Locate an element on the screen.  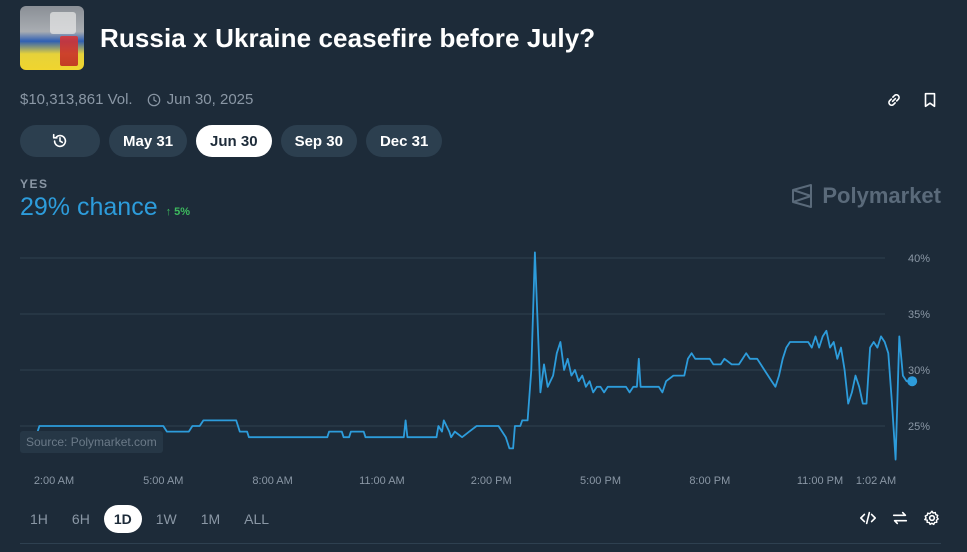
range-1h: 1H is located at coordinates (39, 519).